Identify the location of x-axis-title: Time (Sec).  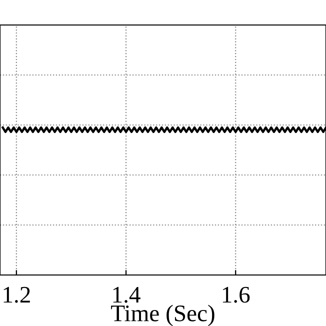
(162, 315).